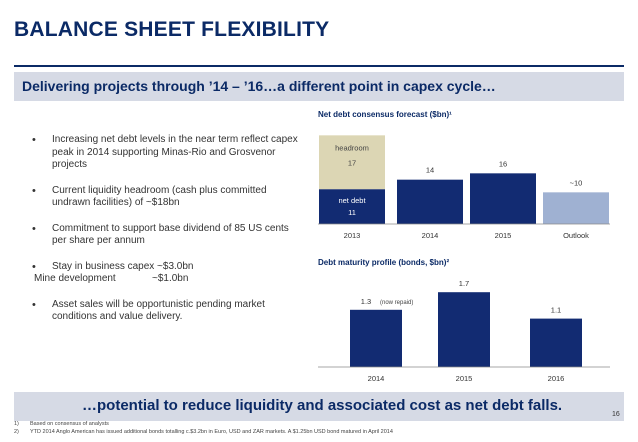  What do you see at coordinates (384, 262) in the screenshot?
I see `debt-maturity-chart-title: Debt maturity profile (bonds, $bn)²` at bounding box center [384, 262].